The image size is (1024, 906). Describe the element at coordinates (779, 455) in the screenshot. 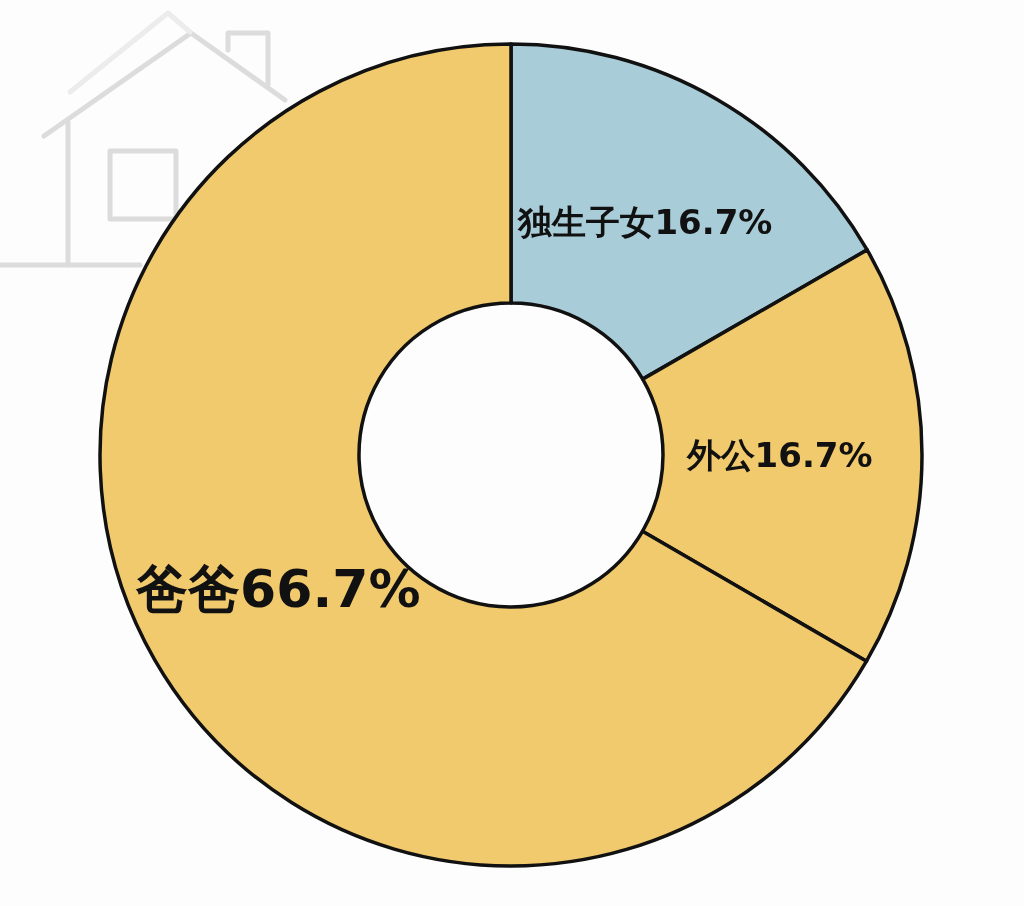

I see `slice-label: 外公16.7%` at that location.